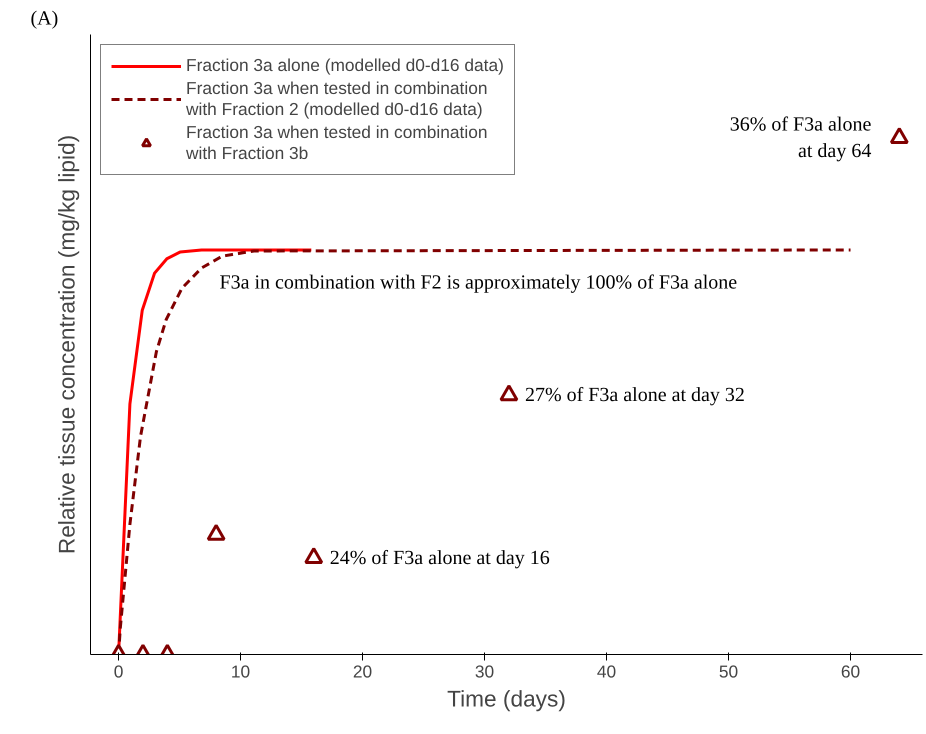 Image resolution: width=926 pixels, height=734 pixels. I want to click on x-tick-label: 60, so click(850, 672).